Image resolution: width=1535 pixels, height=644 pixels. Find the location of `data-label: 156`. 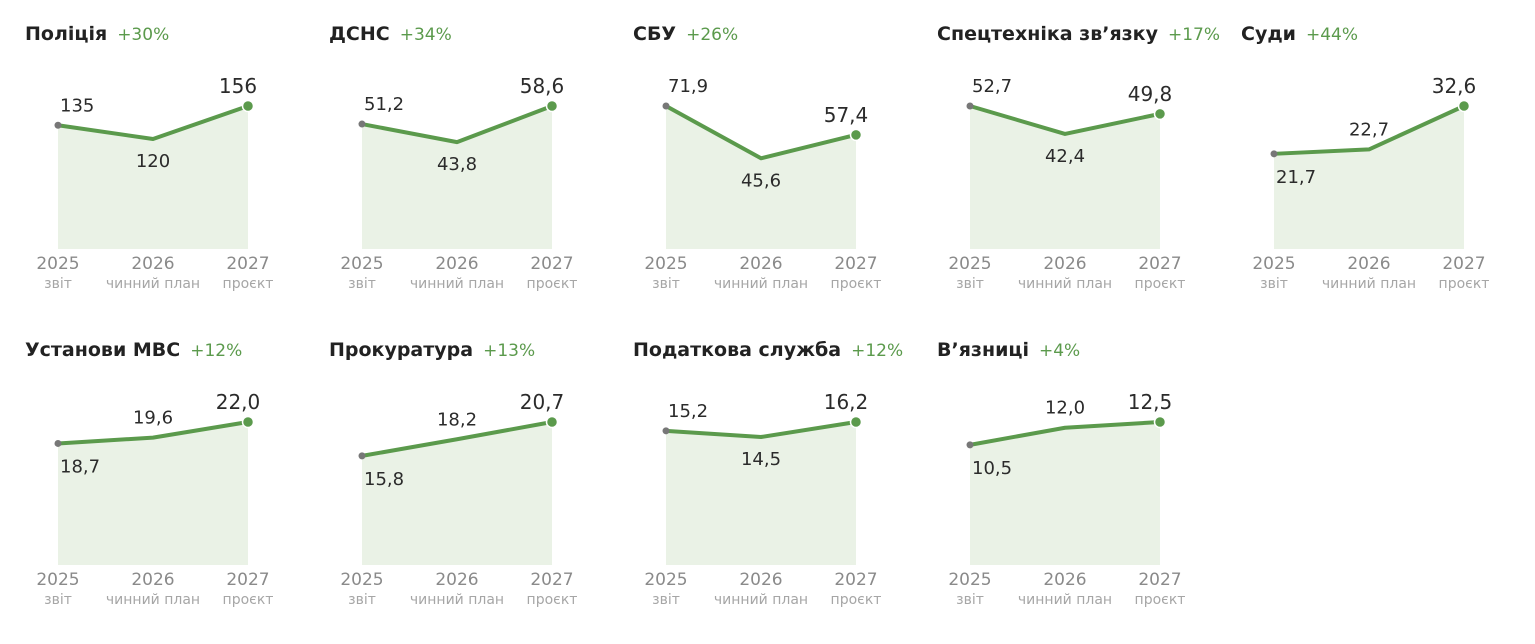

data-label: 156 is located at coordinates (238, 86).